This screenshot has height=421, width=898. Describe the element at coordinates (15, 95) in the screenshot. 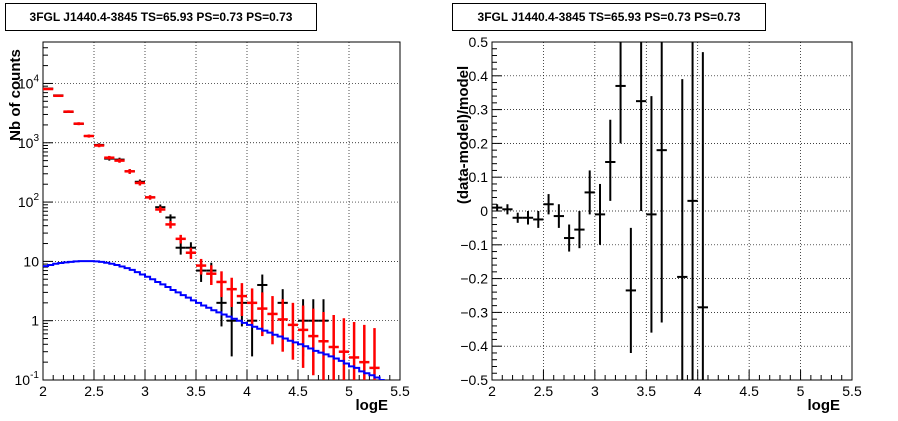

I see `y-axis-label: Nb of counts` at that location.